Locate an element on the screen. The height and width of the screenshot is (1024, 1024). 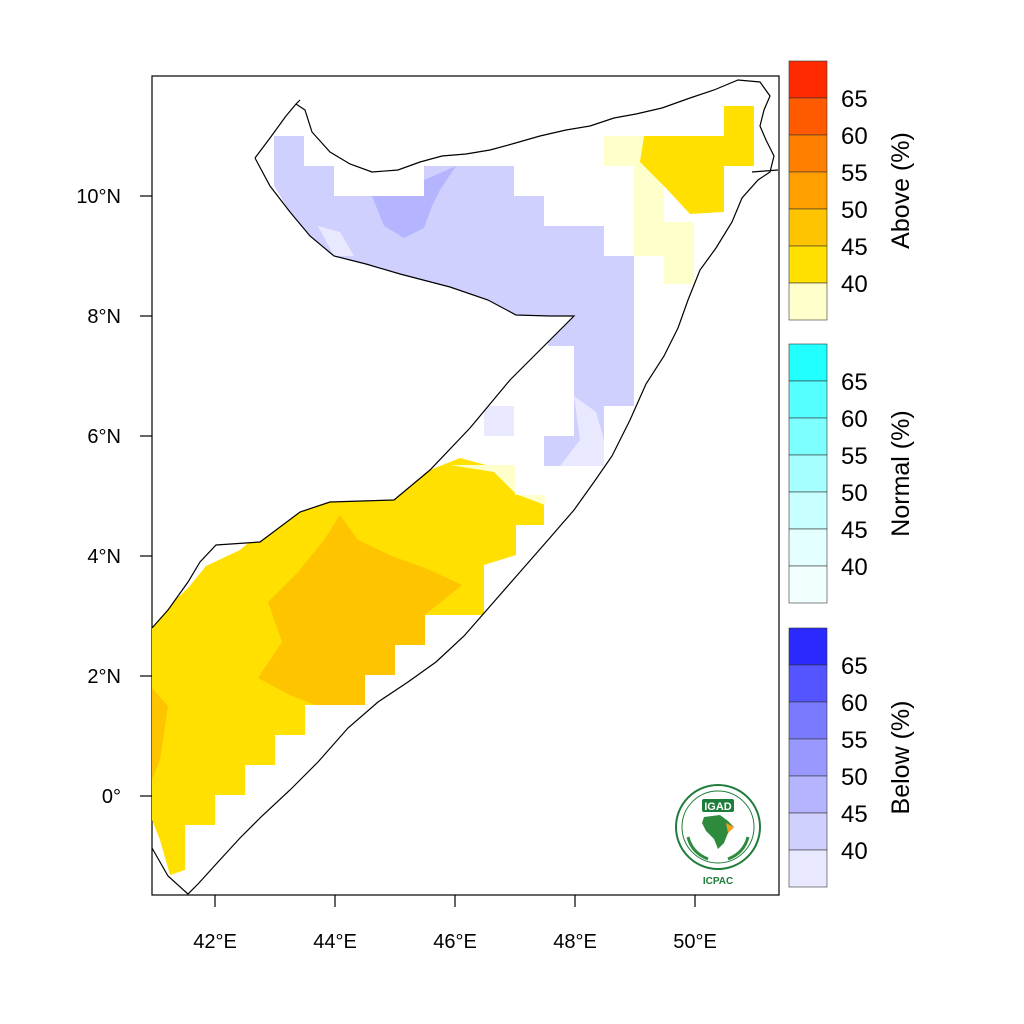
y-tick-label: 2°N is located at coordinates (104, 677).